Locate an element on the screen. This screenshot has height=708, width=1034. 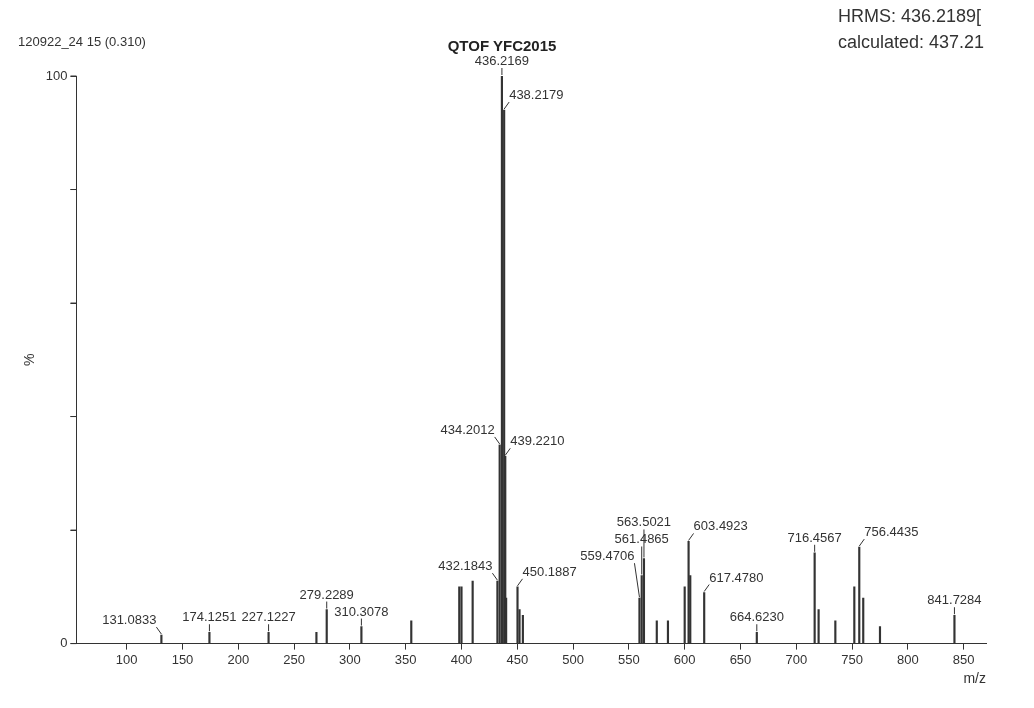
x-tick-label: 450 is located at coordinates (517, 659).